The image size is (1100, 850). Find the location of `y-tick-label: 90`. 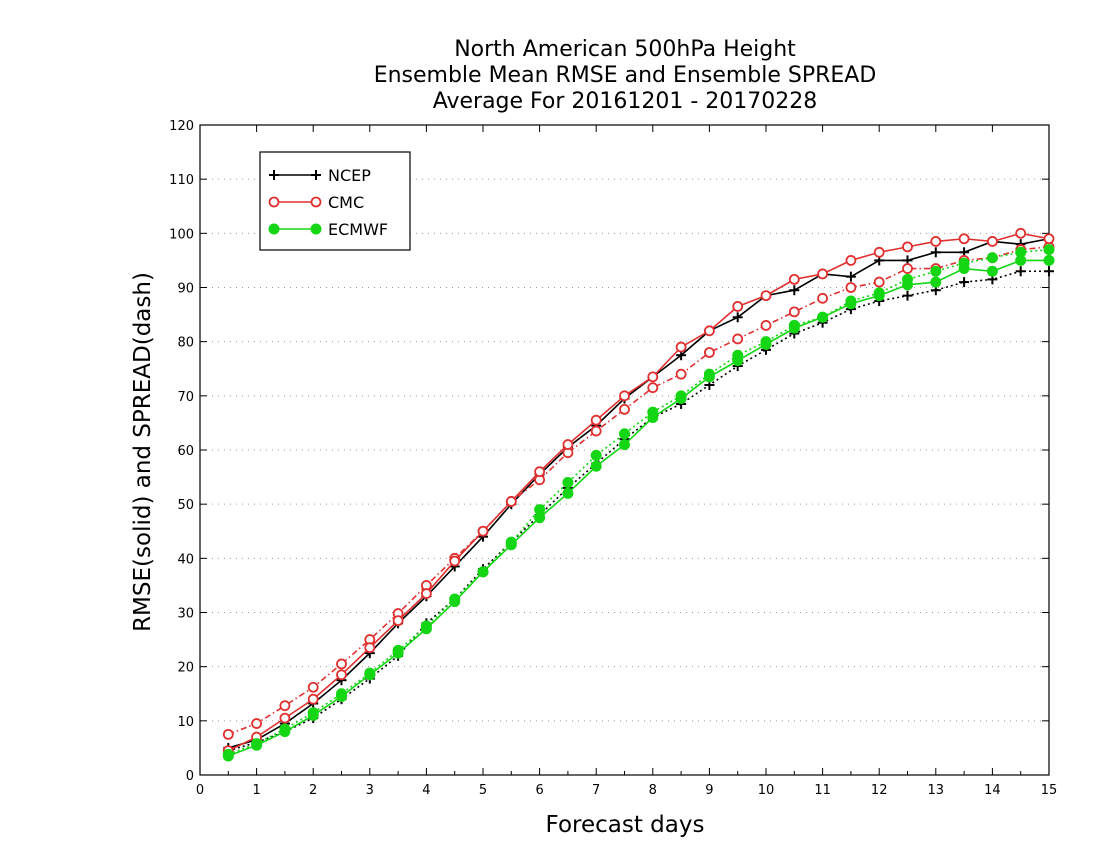

y-tick-label: 90 is located at coordinates (185, 289).